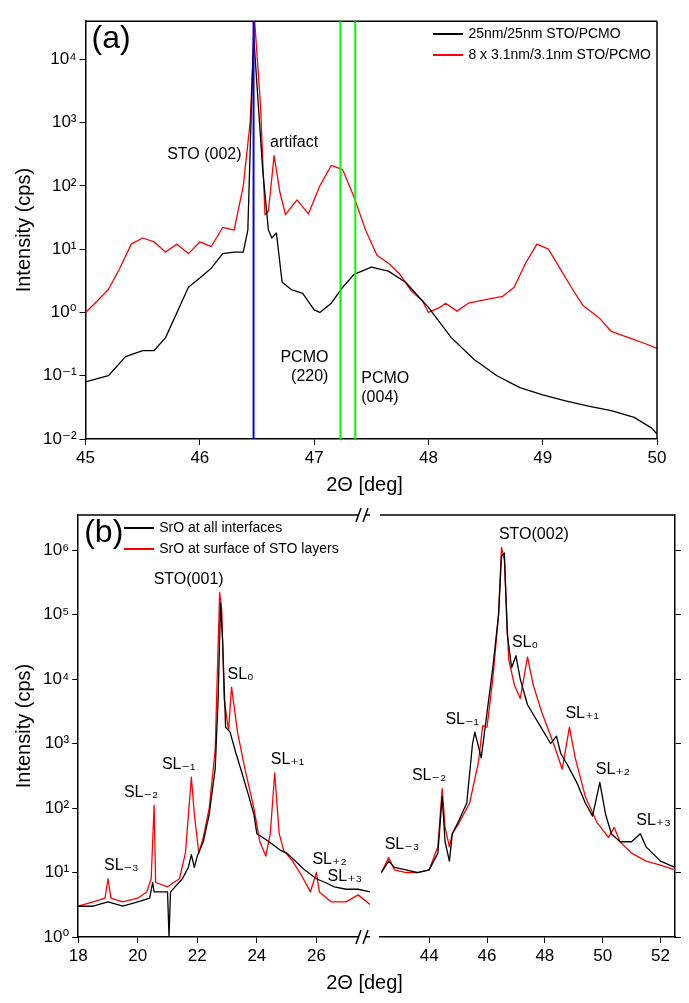 The image size is (689, 1003). I want to click on annotation: STO(001), so click(188, 578).